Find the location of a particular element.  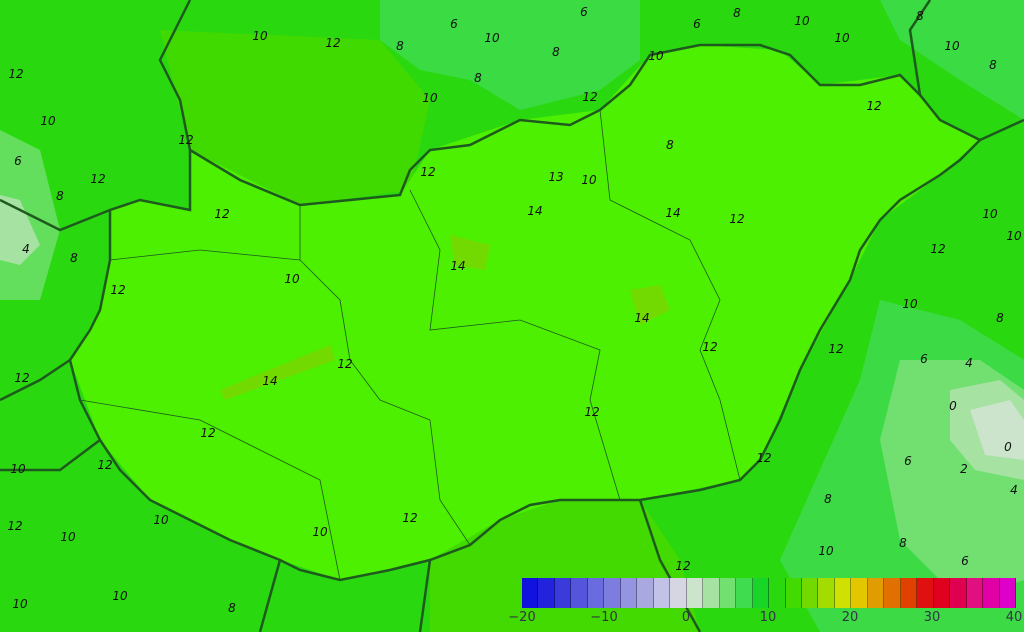

region-slovakia-warm is located at coordinates (295, 117).